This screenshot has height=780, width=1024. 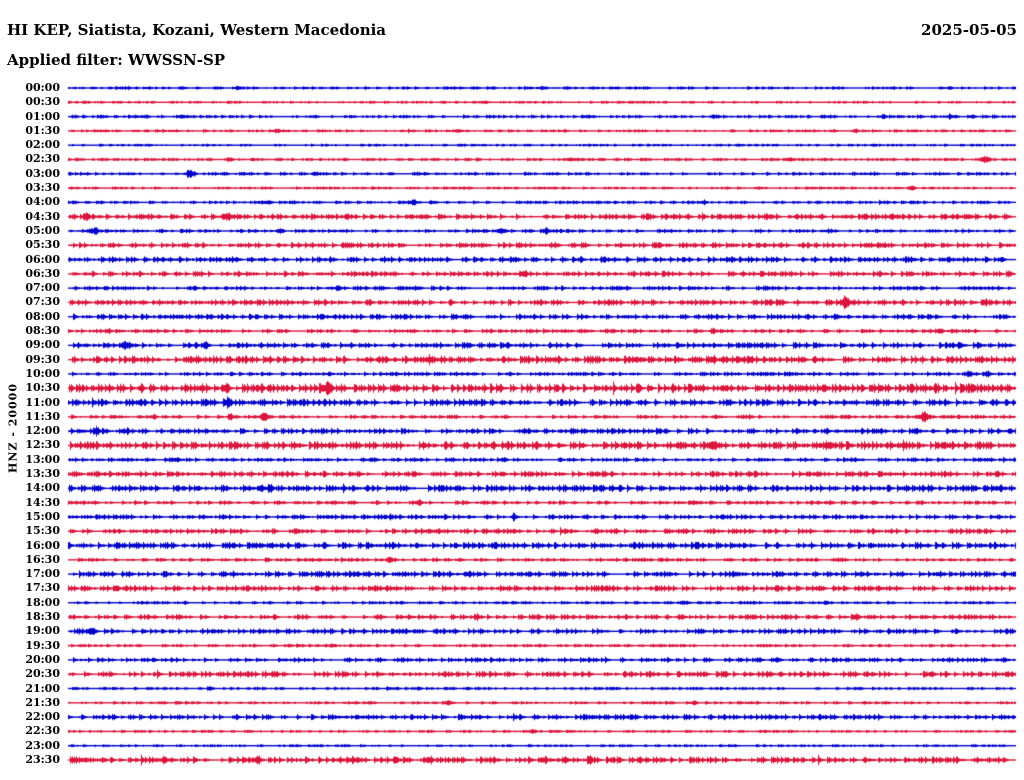 What do you see at coordinates (42, 702) in the screenshot?
I see `trace-time-label: 21:30` at bounding box center [42, 702].